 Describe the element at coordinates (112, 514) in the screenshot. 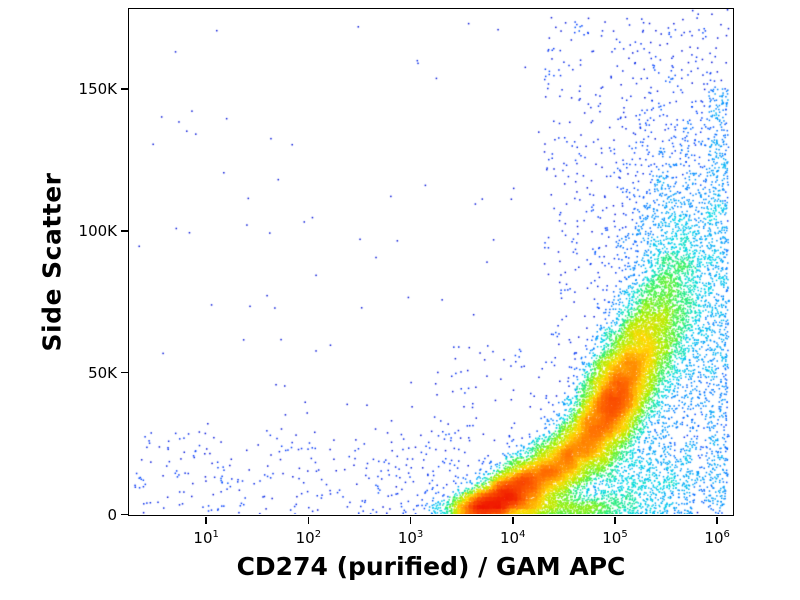

I see `y-tick-label: 0` at that location.